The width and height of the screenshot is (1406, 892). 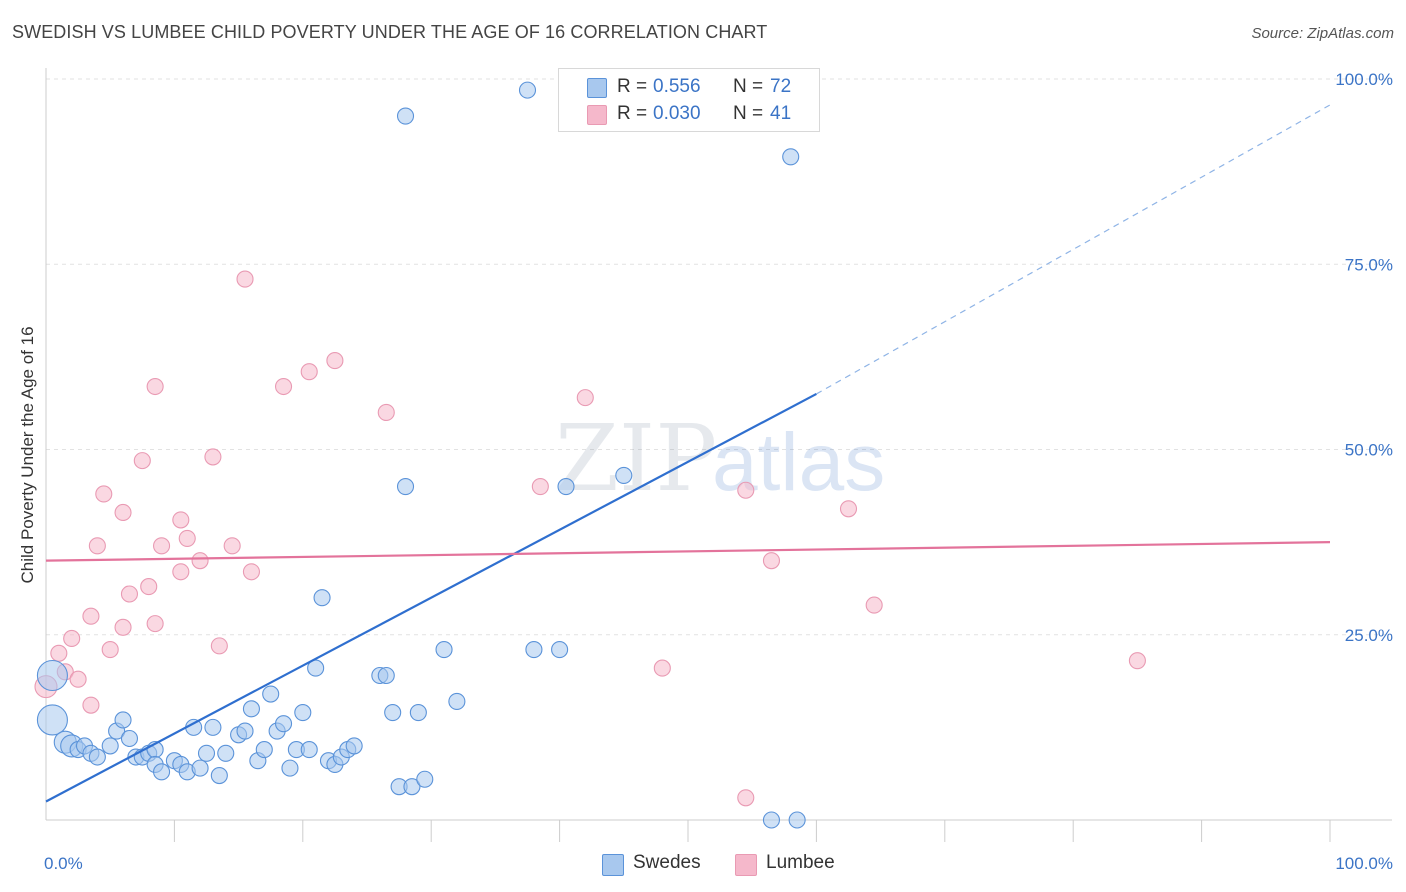 What do you see at coordinates (63, 863) in the screenshot?
I see `x-tick-label: 0.0%` at bounding box center [63, 863].